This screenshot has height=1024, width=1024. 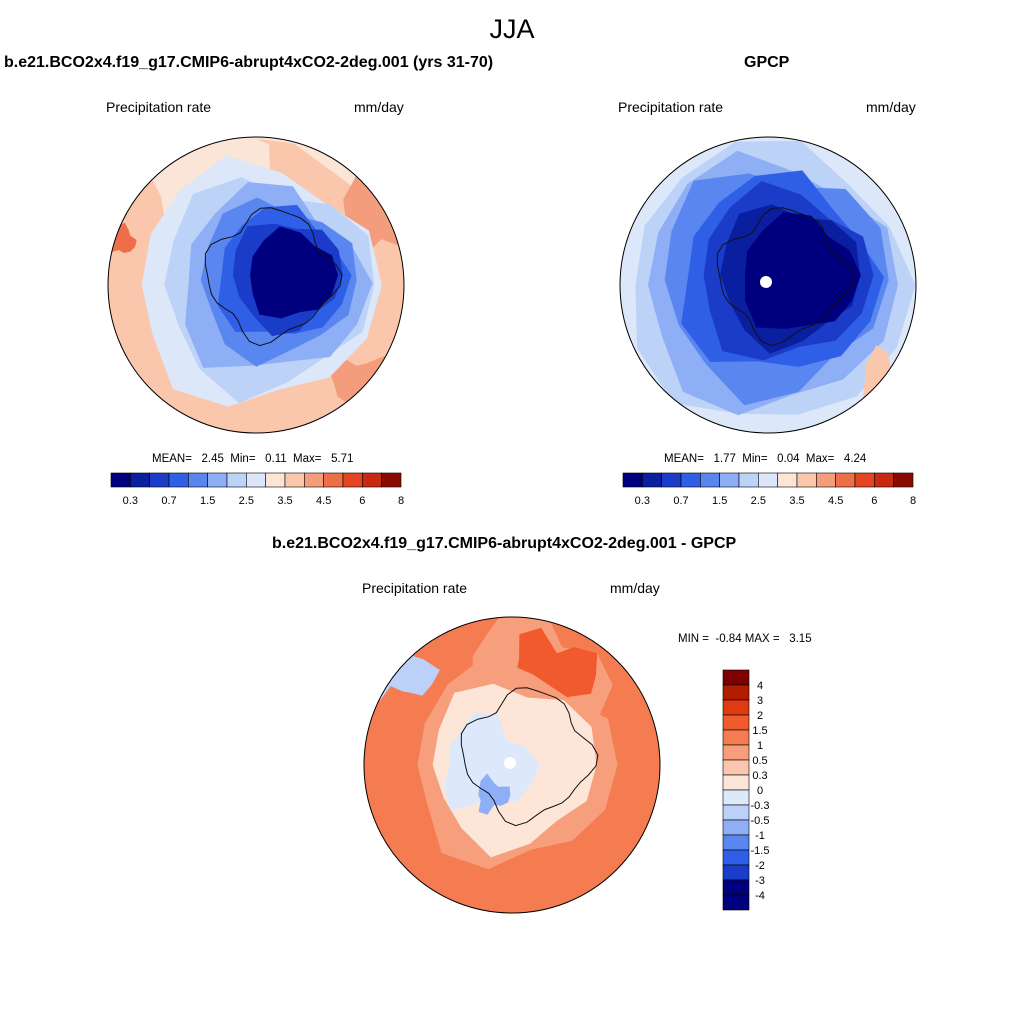 What do you see at coordinates (760, 896) in the screenshot?
I see `panel-3-colorbar-tick-label: -4` at bounding box center [760, 896].